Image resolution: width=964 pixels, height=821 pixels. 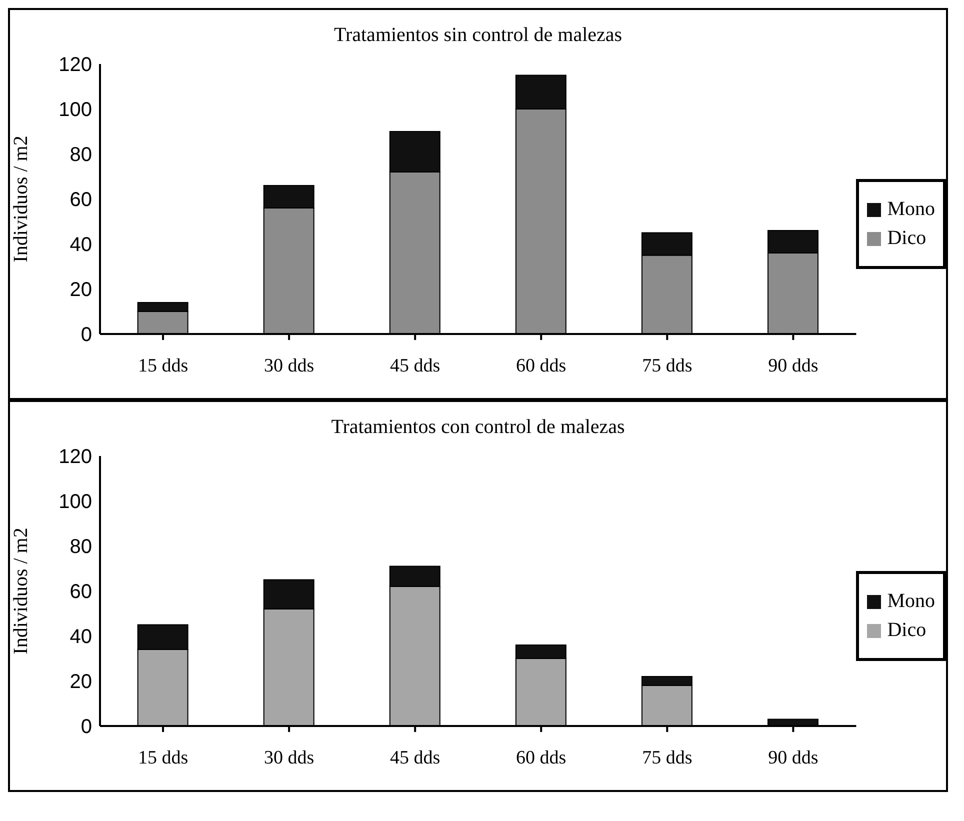 I want to click on chart-title: Tratamientos con control de malezas, so click(x=478, y=428).